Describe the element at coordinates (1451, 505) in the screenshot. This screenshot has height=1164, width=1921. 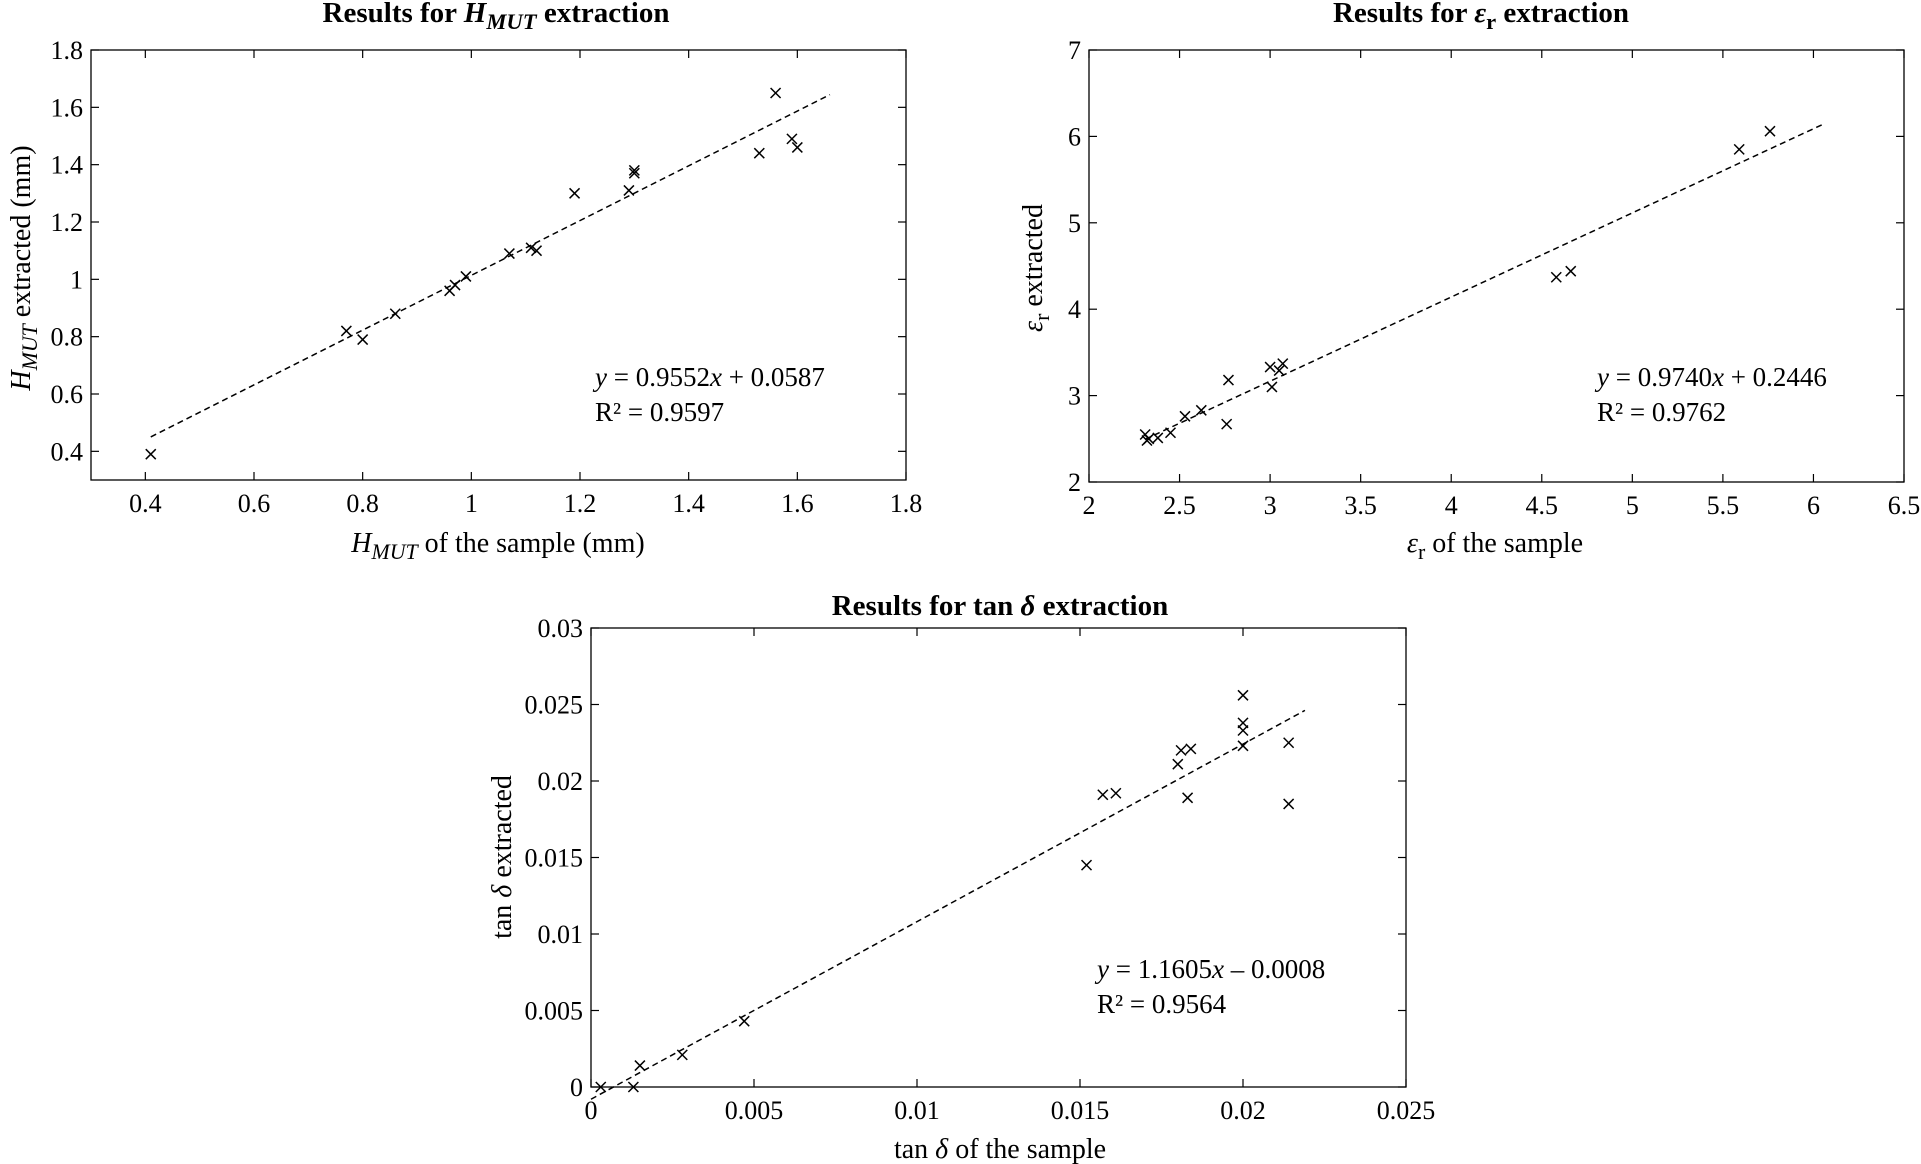
I see `x-tick-label: 4` at that location.